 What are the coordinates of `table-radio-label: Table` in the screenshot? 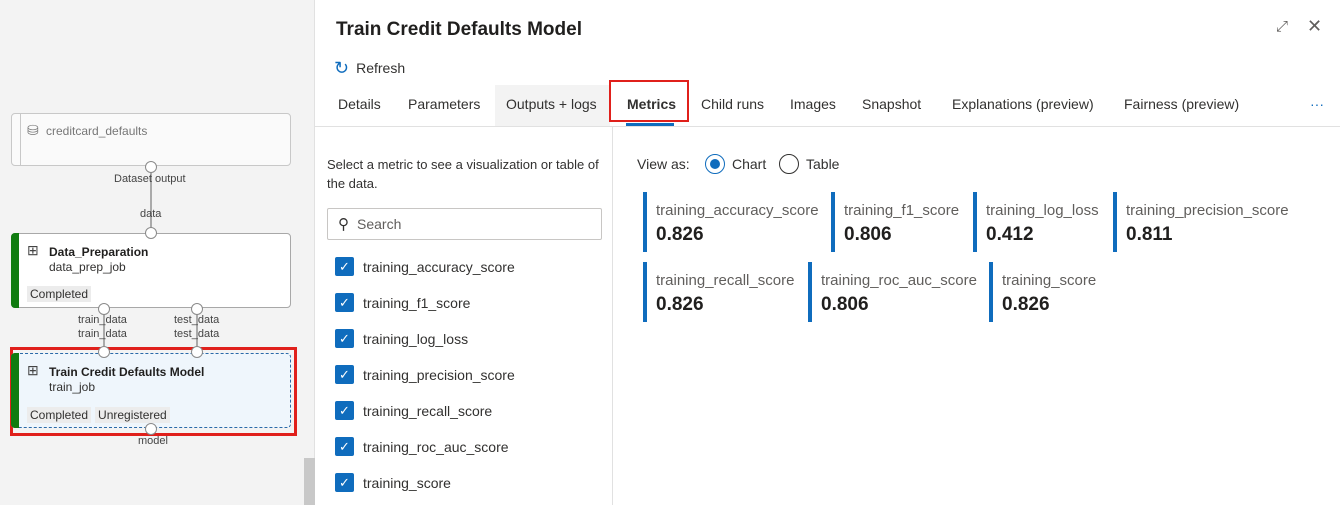 It's located at (823, 164).